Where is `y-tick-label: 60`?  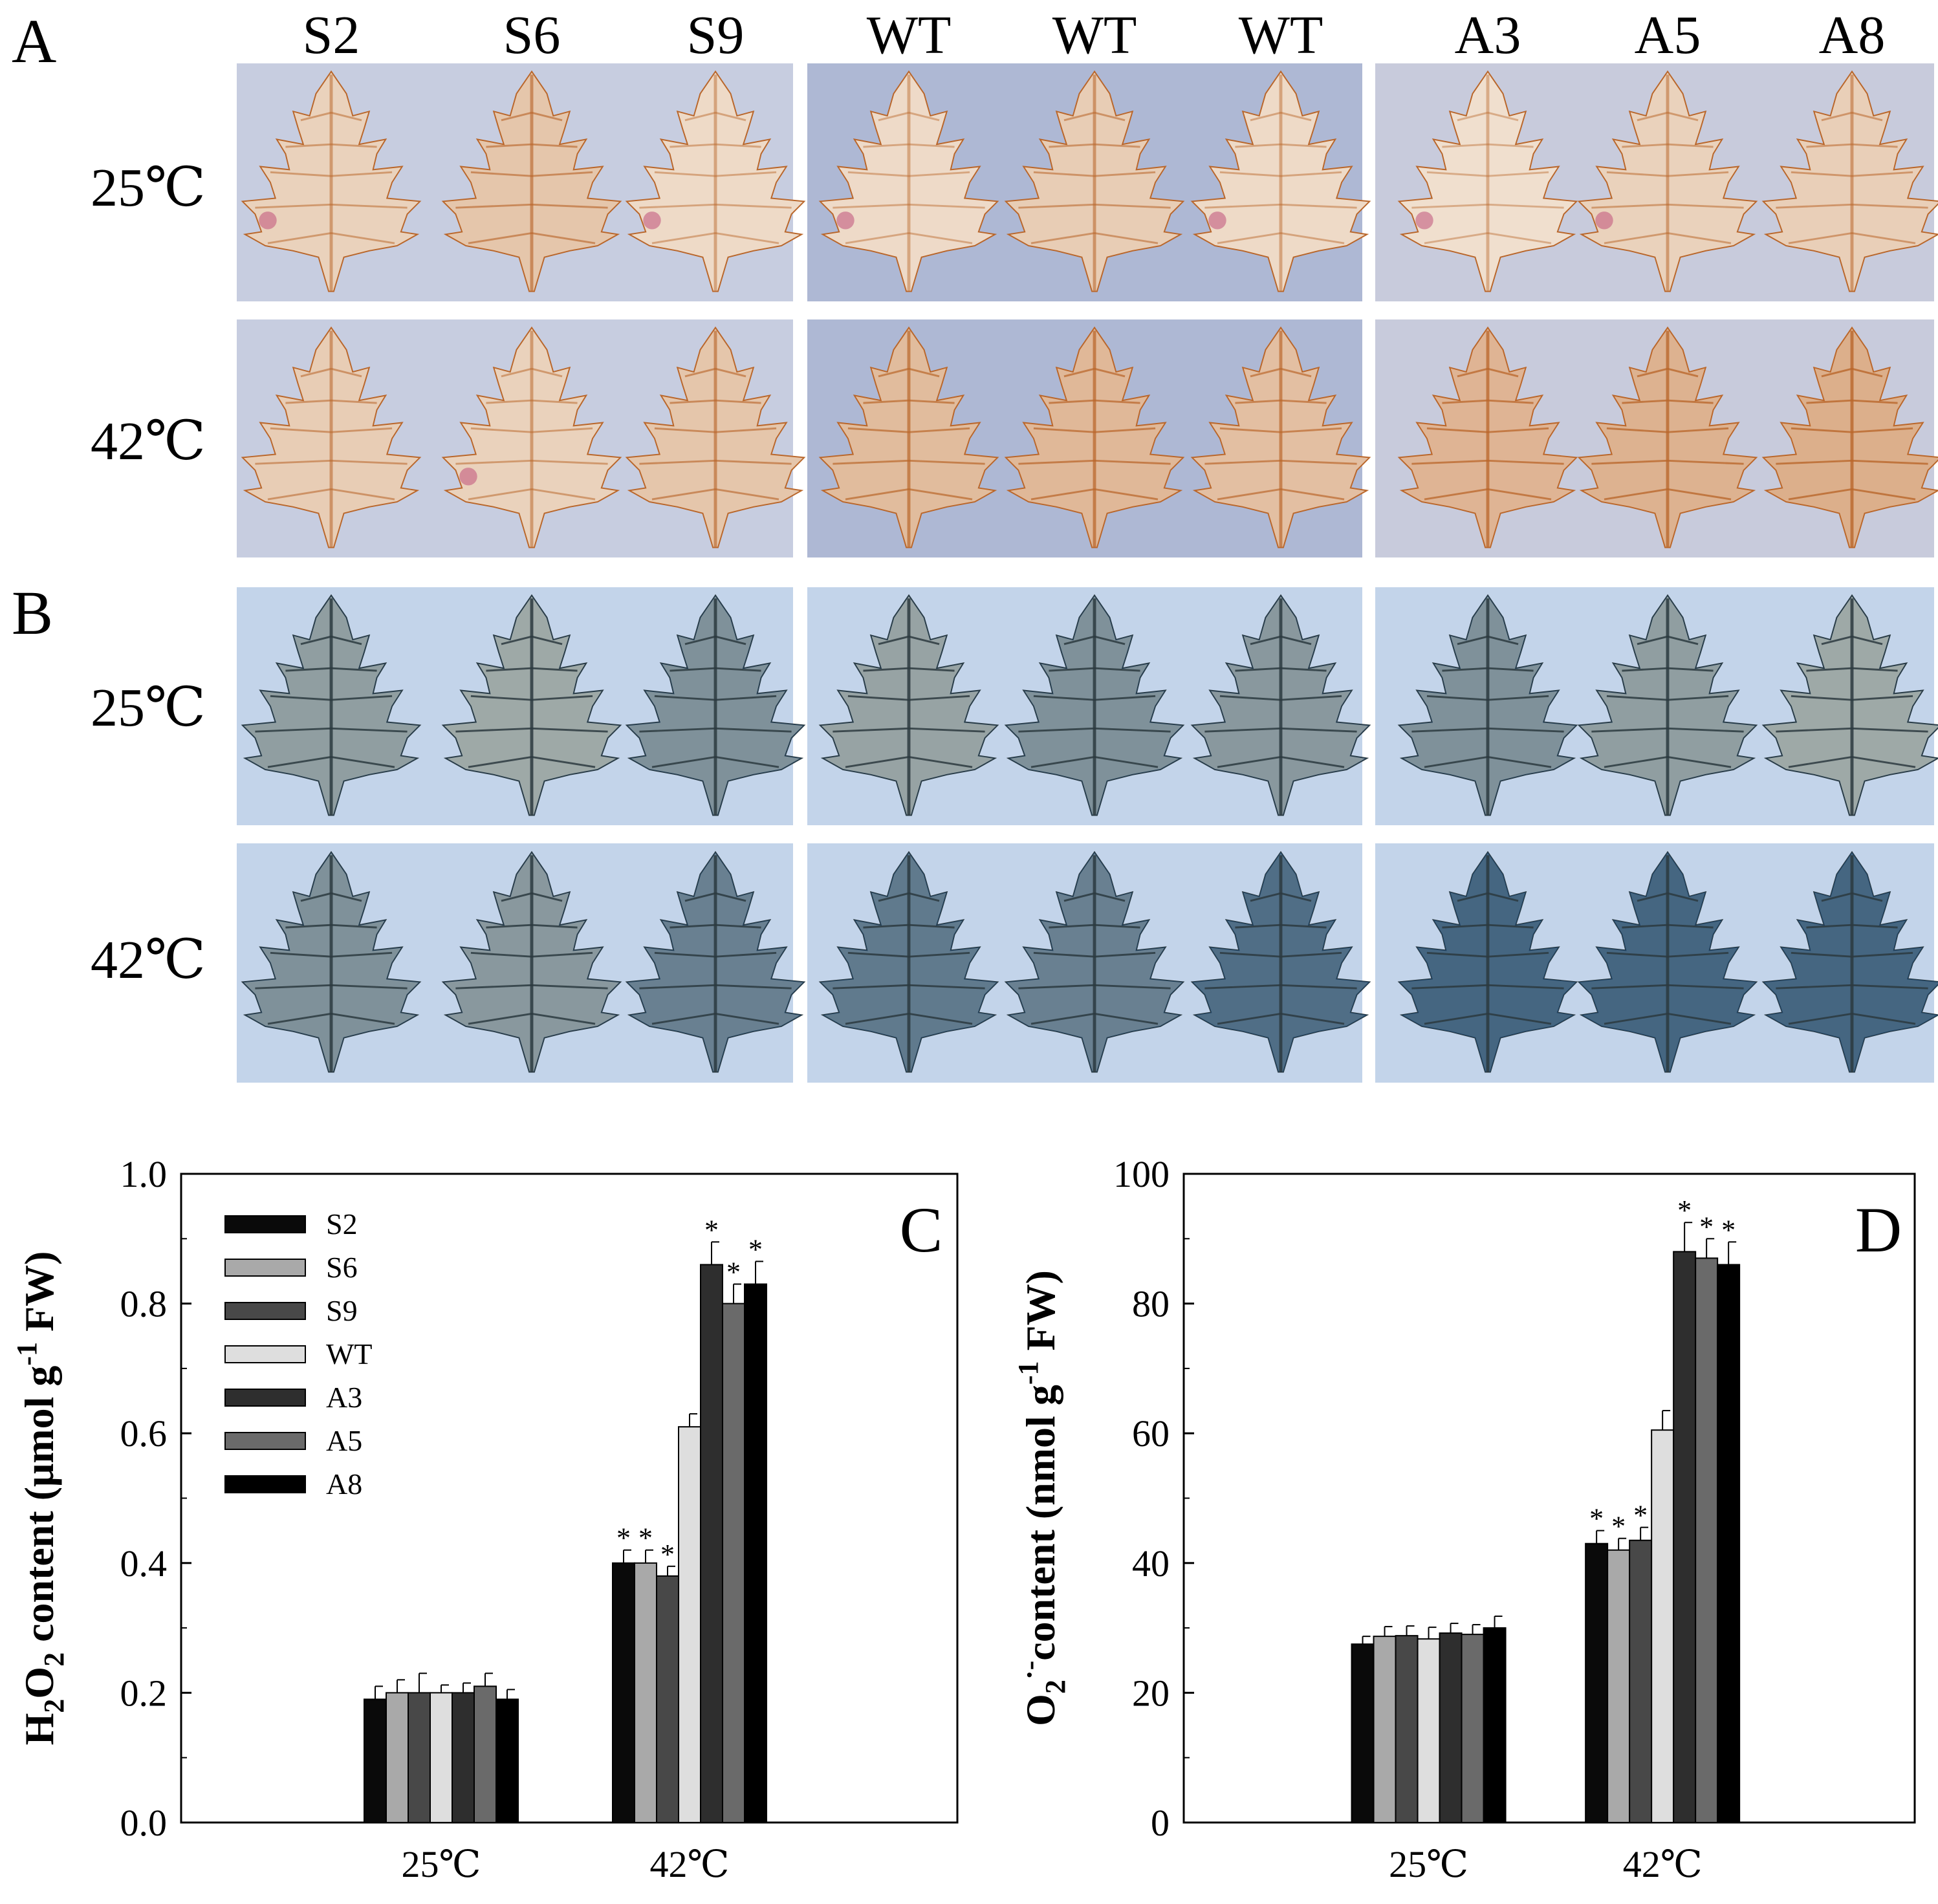
y-tick-label: 60 is located at coordinates (1151, 1433).